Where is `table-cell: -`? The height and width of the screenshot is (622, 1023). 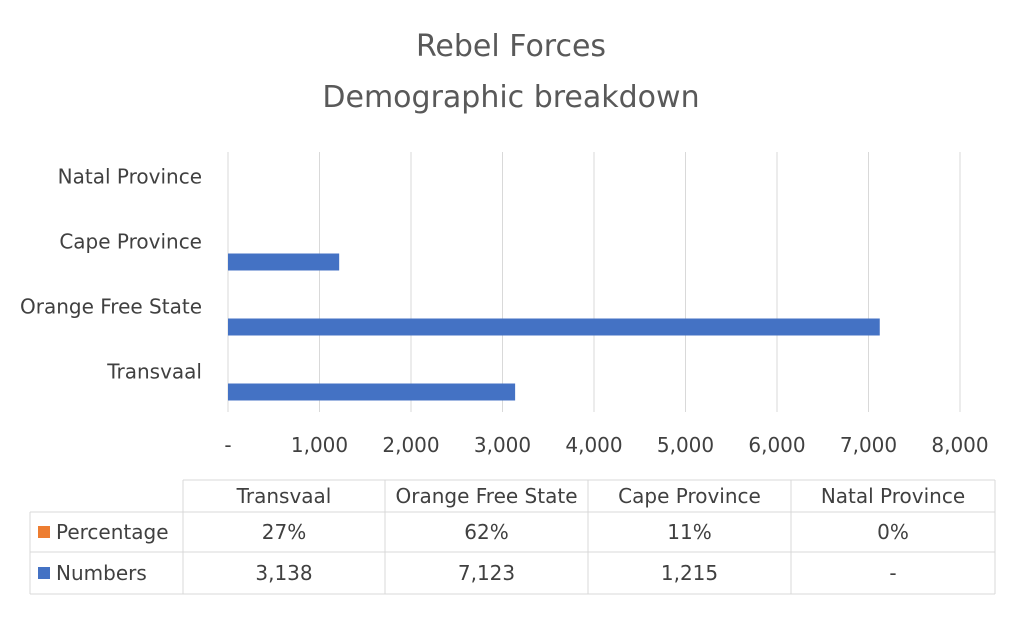 table-cell: - is located at coordinates (892, 573).